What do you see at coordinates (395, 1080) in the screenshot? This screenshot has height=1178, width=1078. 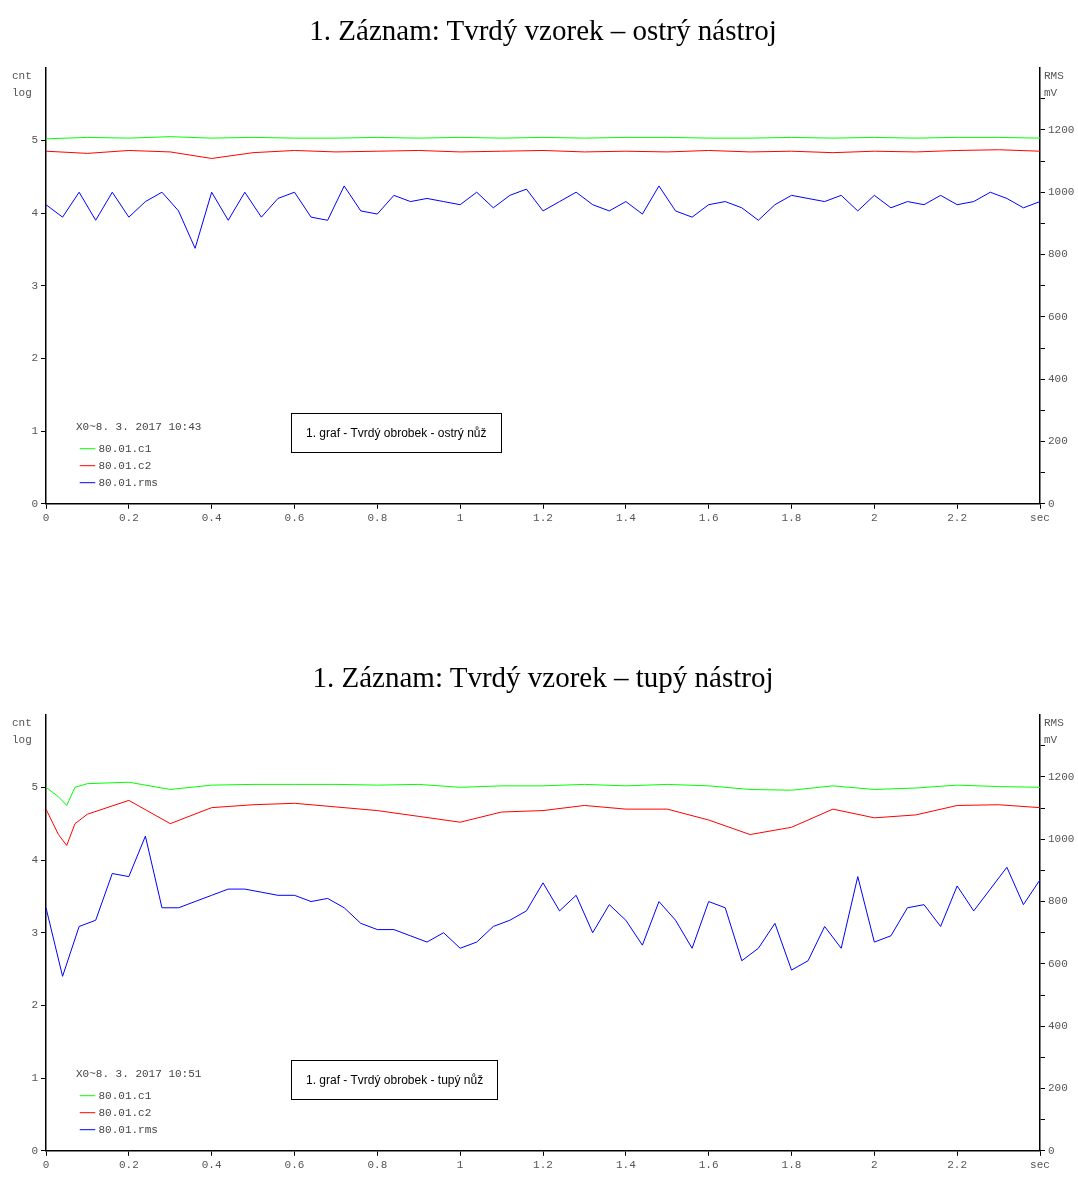 I see `annotation: 1. graf - Tvrdý obrobek - tupý nůž` at bounding box center [395, 1080].